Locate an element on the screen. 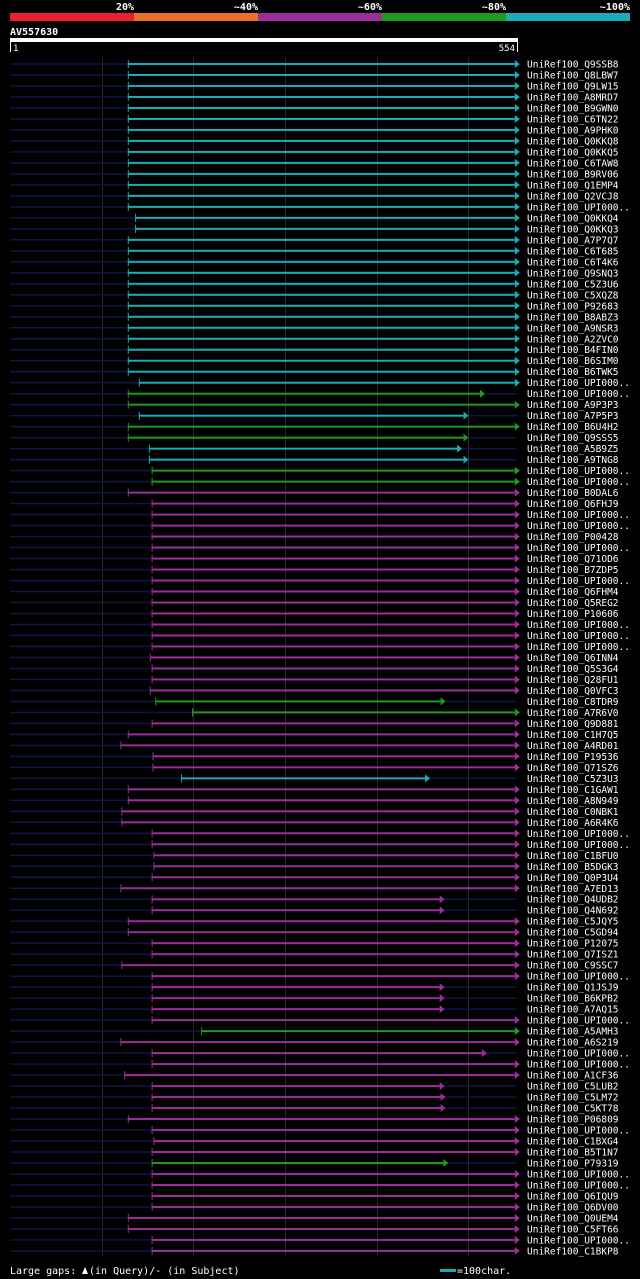 This screenshot has height=1279, width=640. hit-label: UniRef100_Q4N692 is located at coordinates (573, 911).